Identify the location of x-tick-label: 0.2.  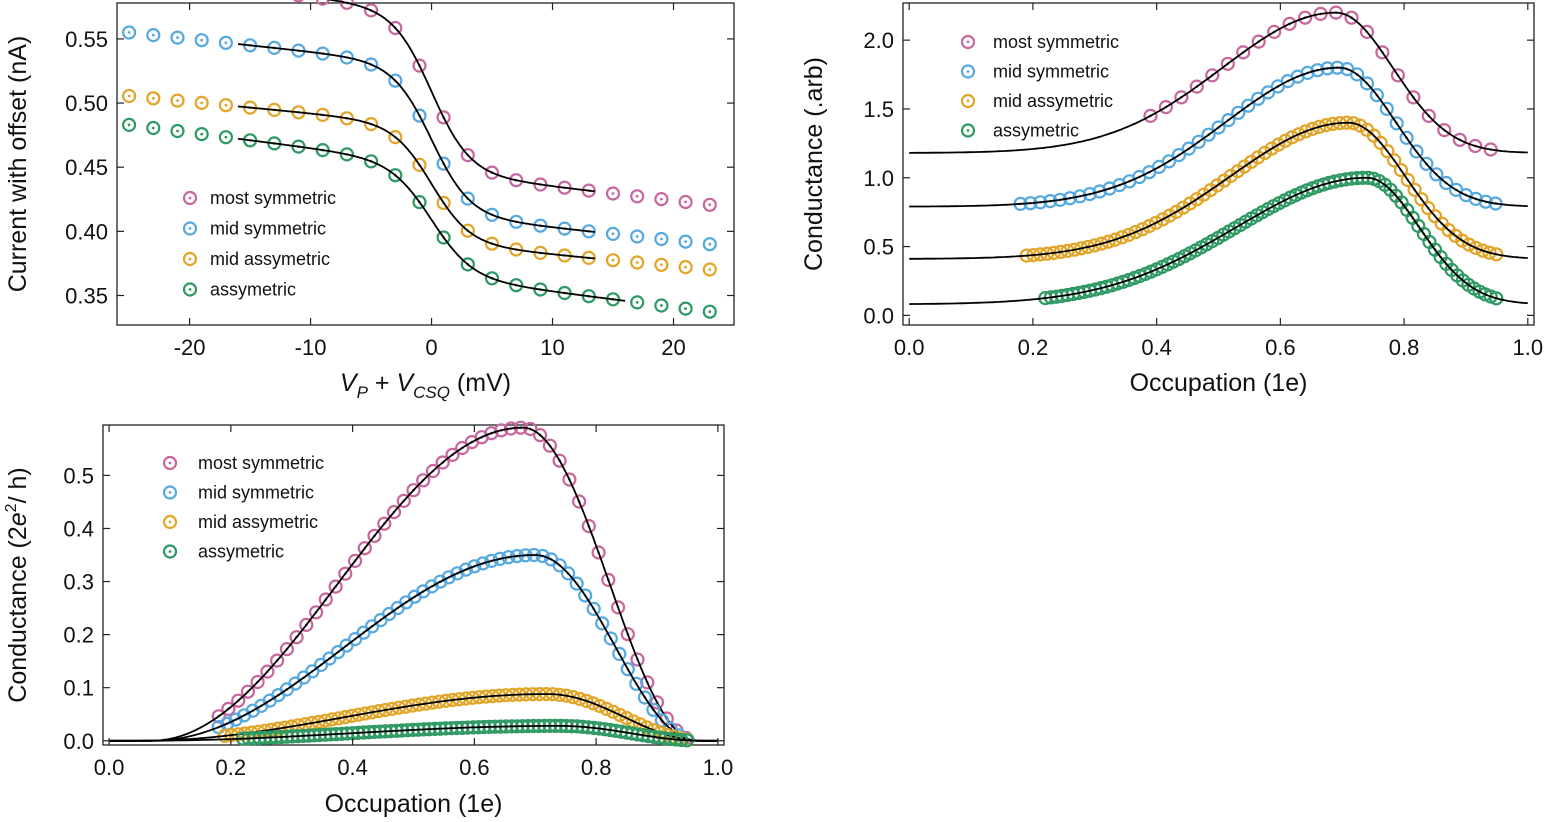
(231, 767).